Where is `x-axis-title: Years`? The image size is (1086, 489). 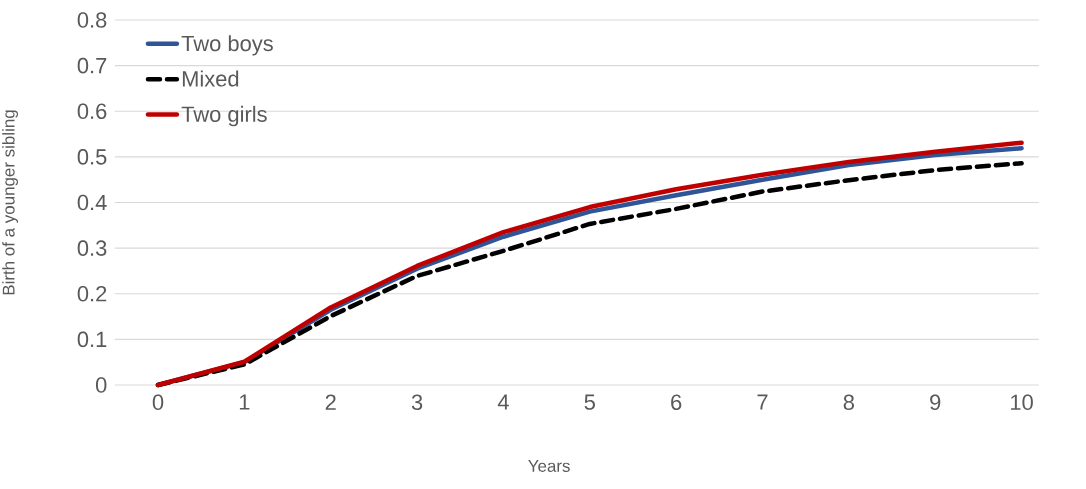
x-axis-title: Years is located at coordinates (549, 466).